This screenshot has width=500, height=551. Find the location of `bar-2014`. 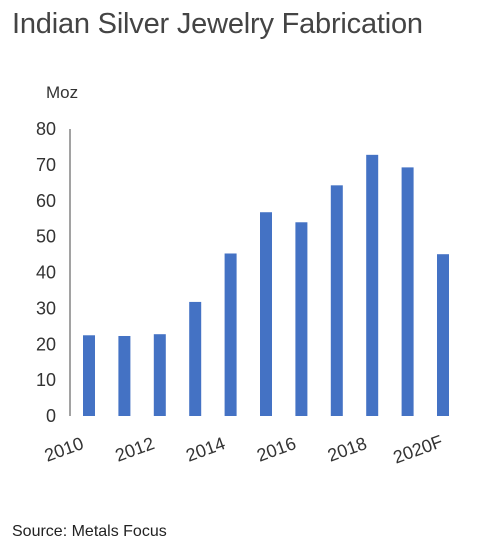

bar-2014 is located at coordinates (230, 334).